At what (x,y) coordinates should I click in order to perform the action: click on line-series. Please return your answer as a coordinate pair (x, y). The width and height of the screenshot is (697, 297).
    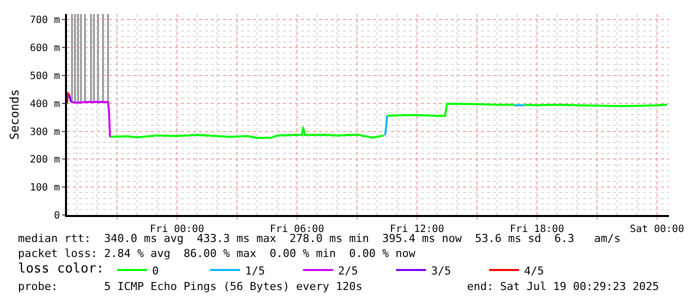
    Looking at the image, I should click on (90, 119).